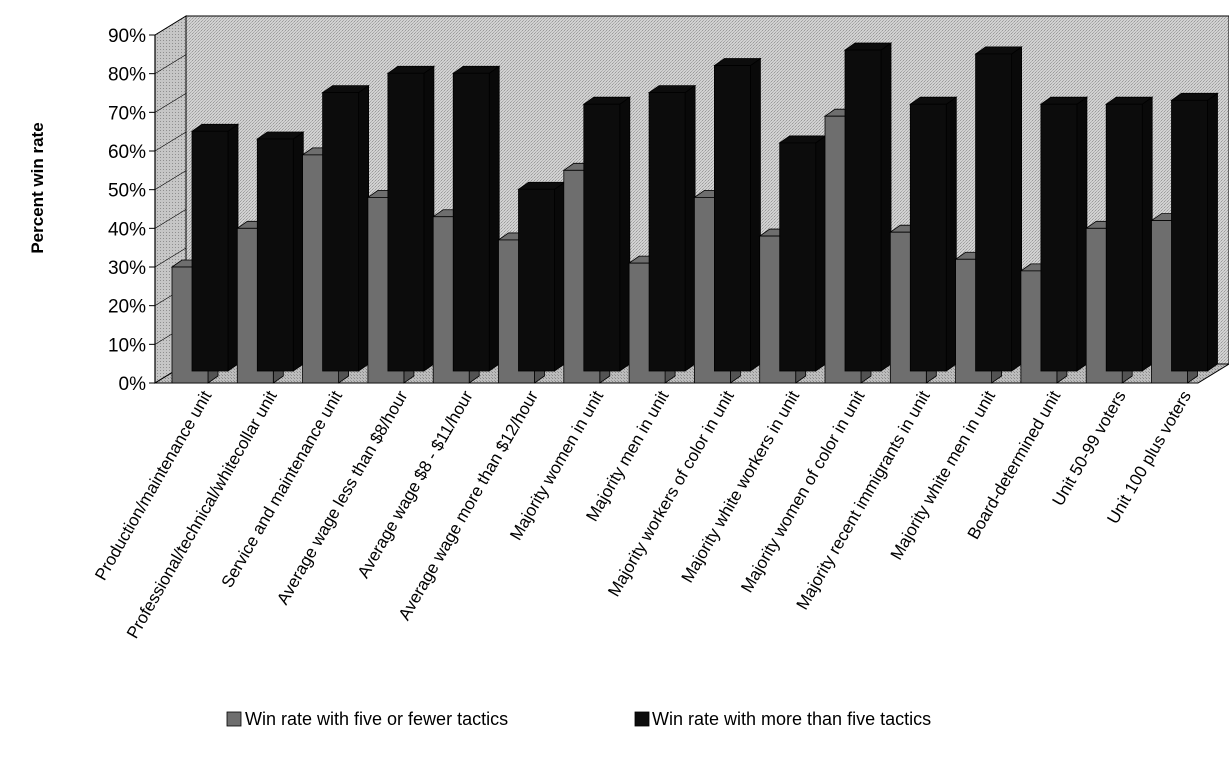 The height and width of the screenshot is (761, 1229). Describe the element at coordinates (147, 205) in the screenshot. I see `y-axis: 0% 10% 20% 30% 40% 50% 60% 70% 80% 90%` at that location.